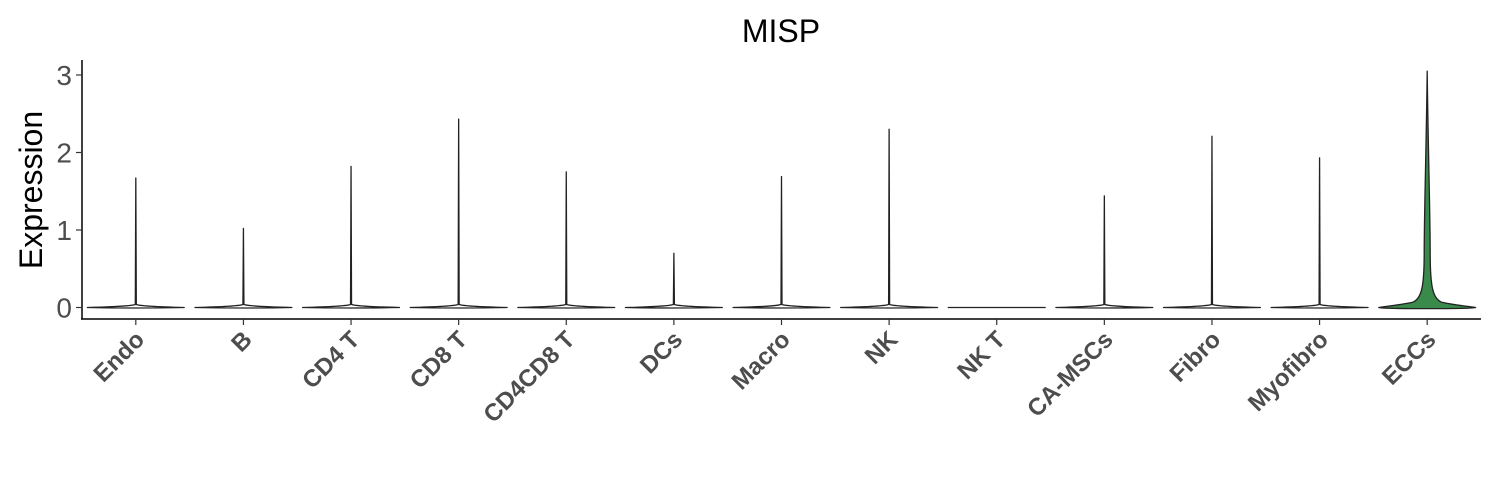  I want to click on y-tick-label: 2, so click(64, 153).